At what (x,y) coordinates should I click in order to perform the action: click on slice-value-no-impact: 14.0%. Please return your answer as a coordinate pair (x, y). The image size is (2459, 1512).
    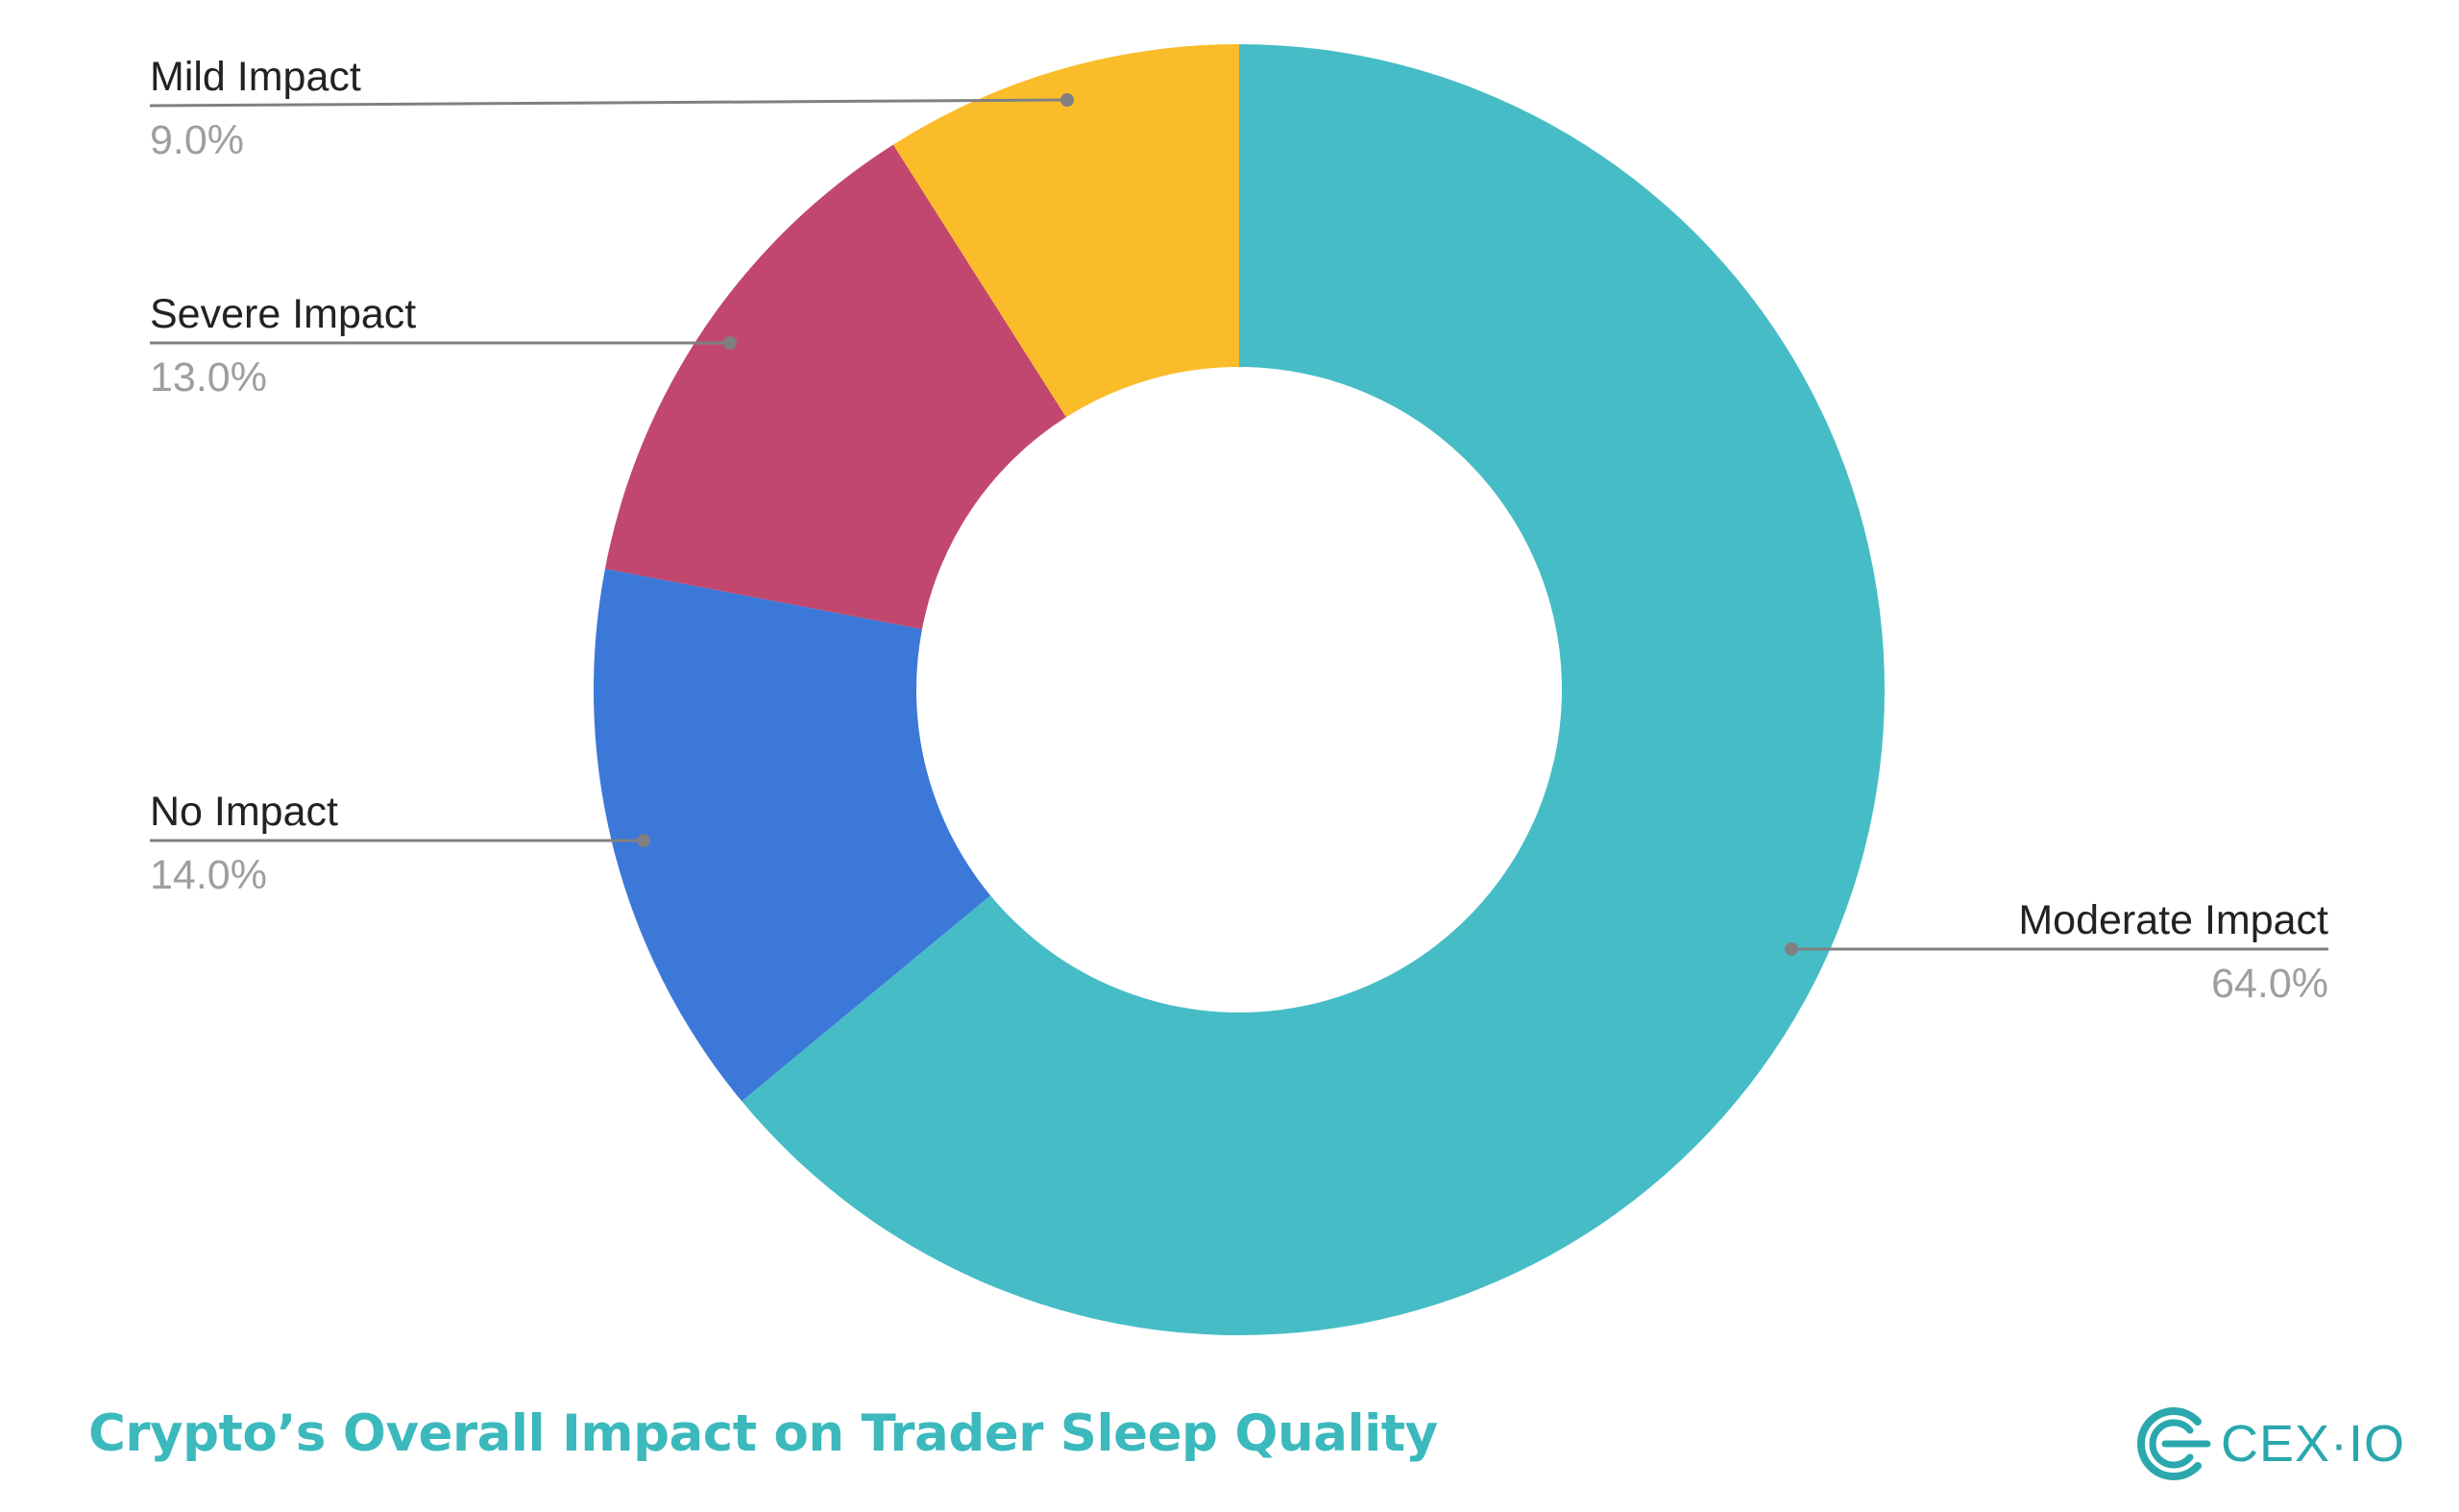
    Looking at the image, I should click on (208, 875).